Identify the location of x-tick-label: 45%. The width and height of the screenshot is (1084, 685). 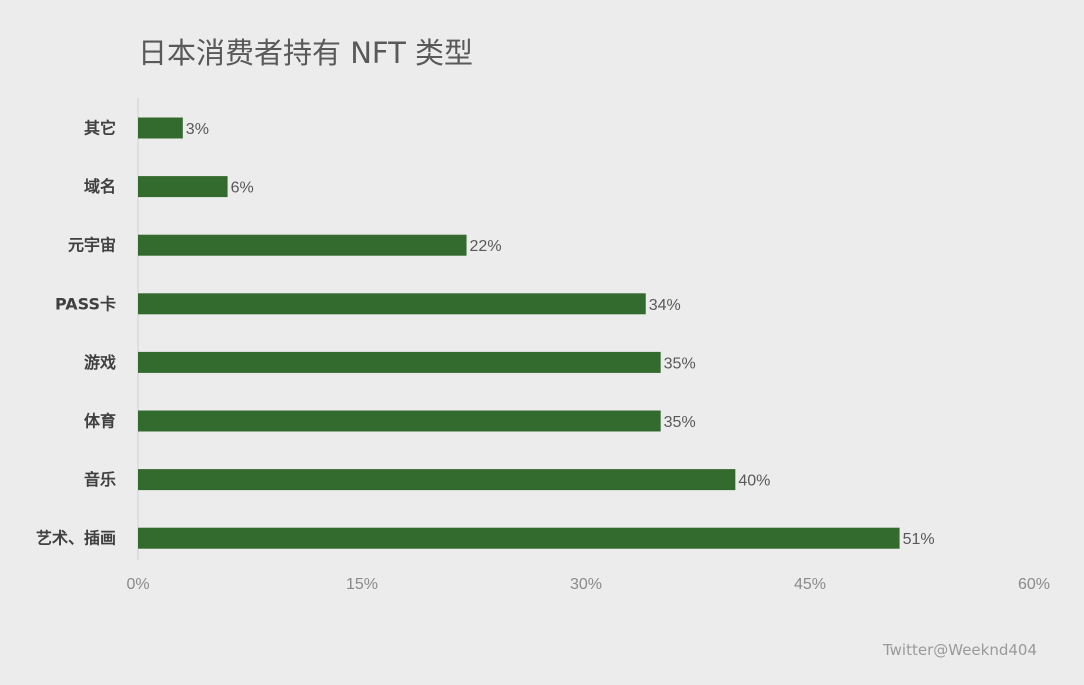
(810, 584).